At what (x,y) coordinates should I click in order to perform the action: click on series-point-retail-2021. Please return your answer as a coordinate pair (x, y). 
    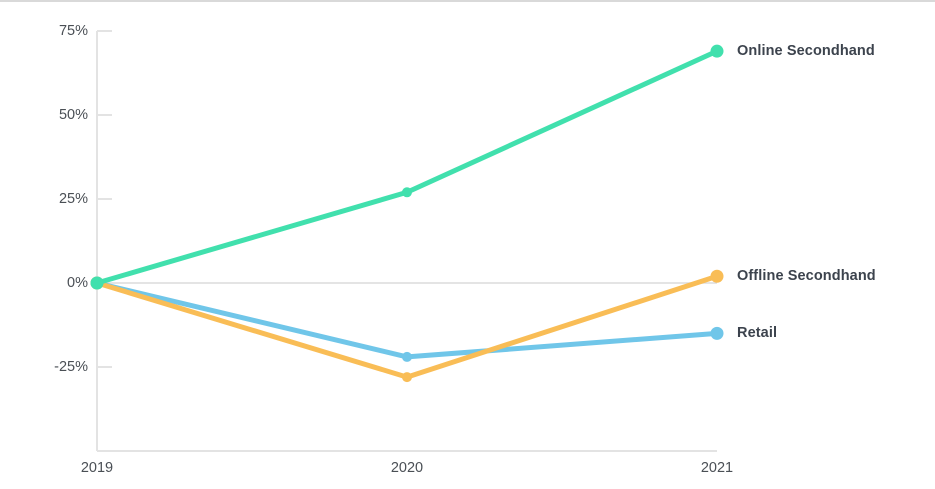
    Looking at the image, I should click on (717, 333).